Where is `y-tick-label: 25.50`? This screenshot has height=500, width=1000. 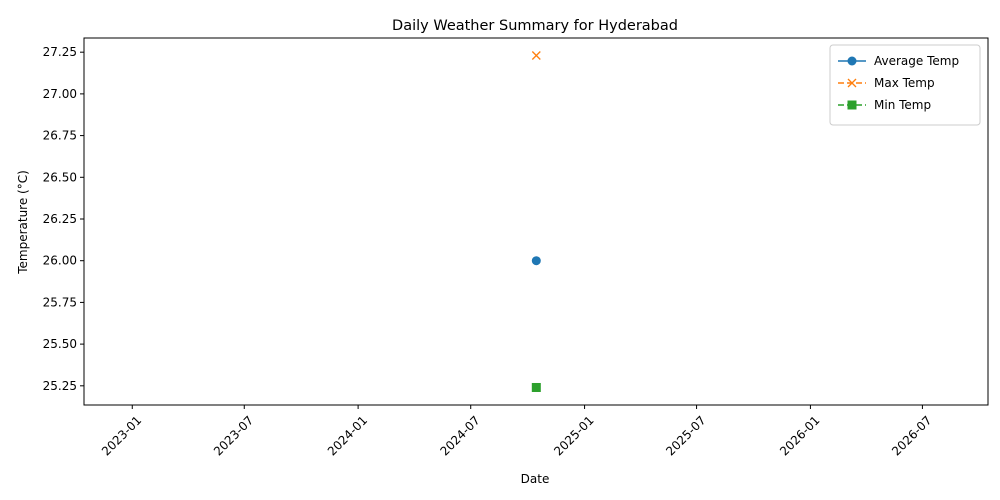
y-tick-label: 25.50 is located at coordinates (60, 344).